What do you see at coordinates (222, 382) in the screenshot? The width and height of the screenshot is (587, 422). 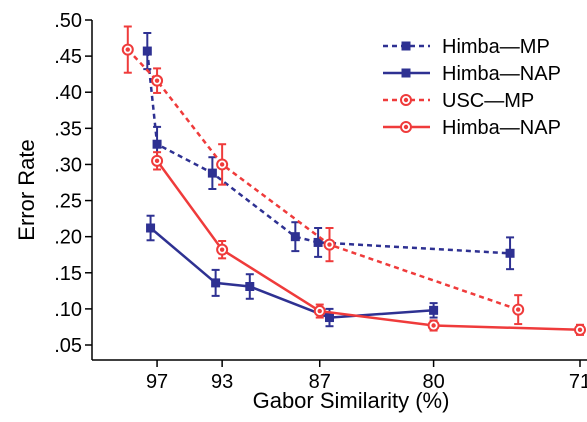 I see `x-tick-label: 93` at bounding box center [222, 382].